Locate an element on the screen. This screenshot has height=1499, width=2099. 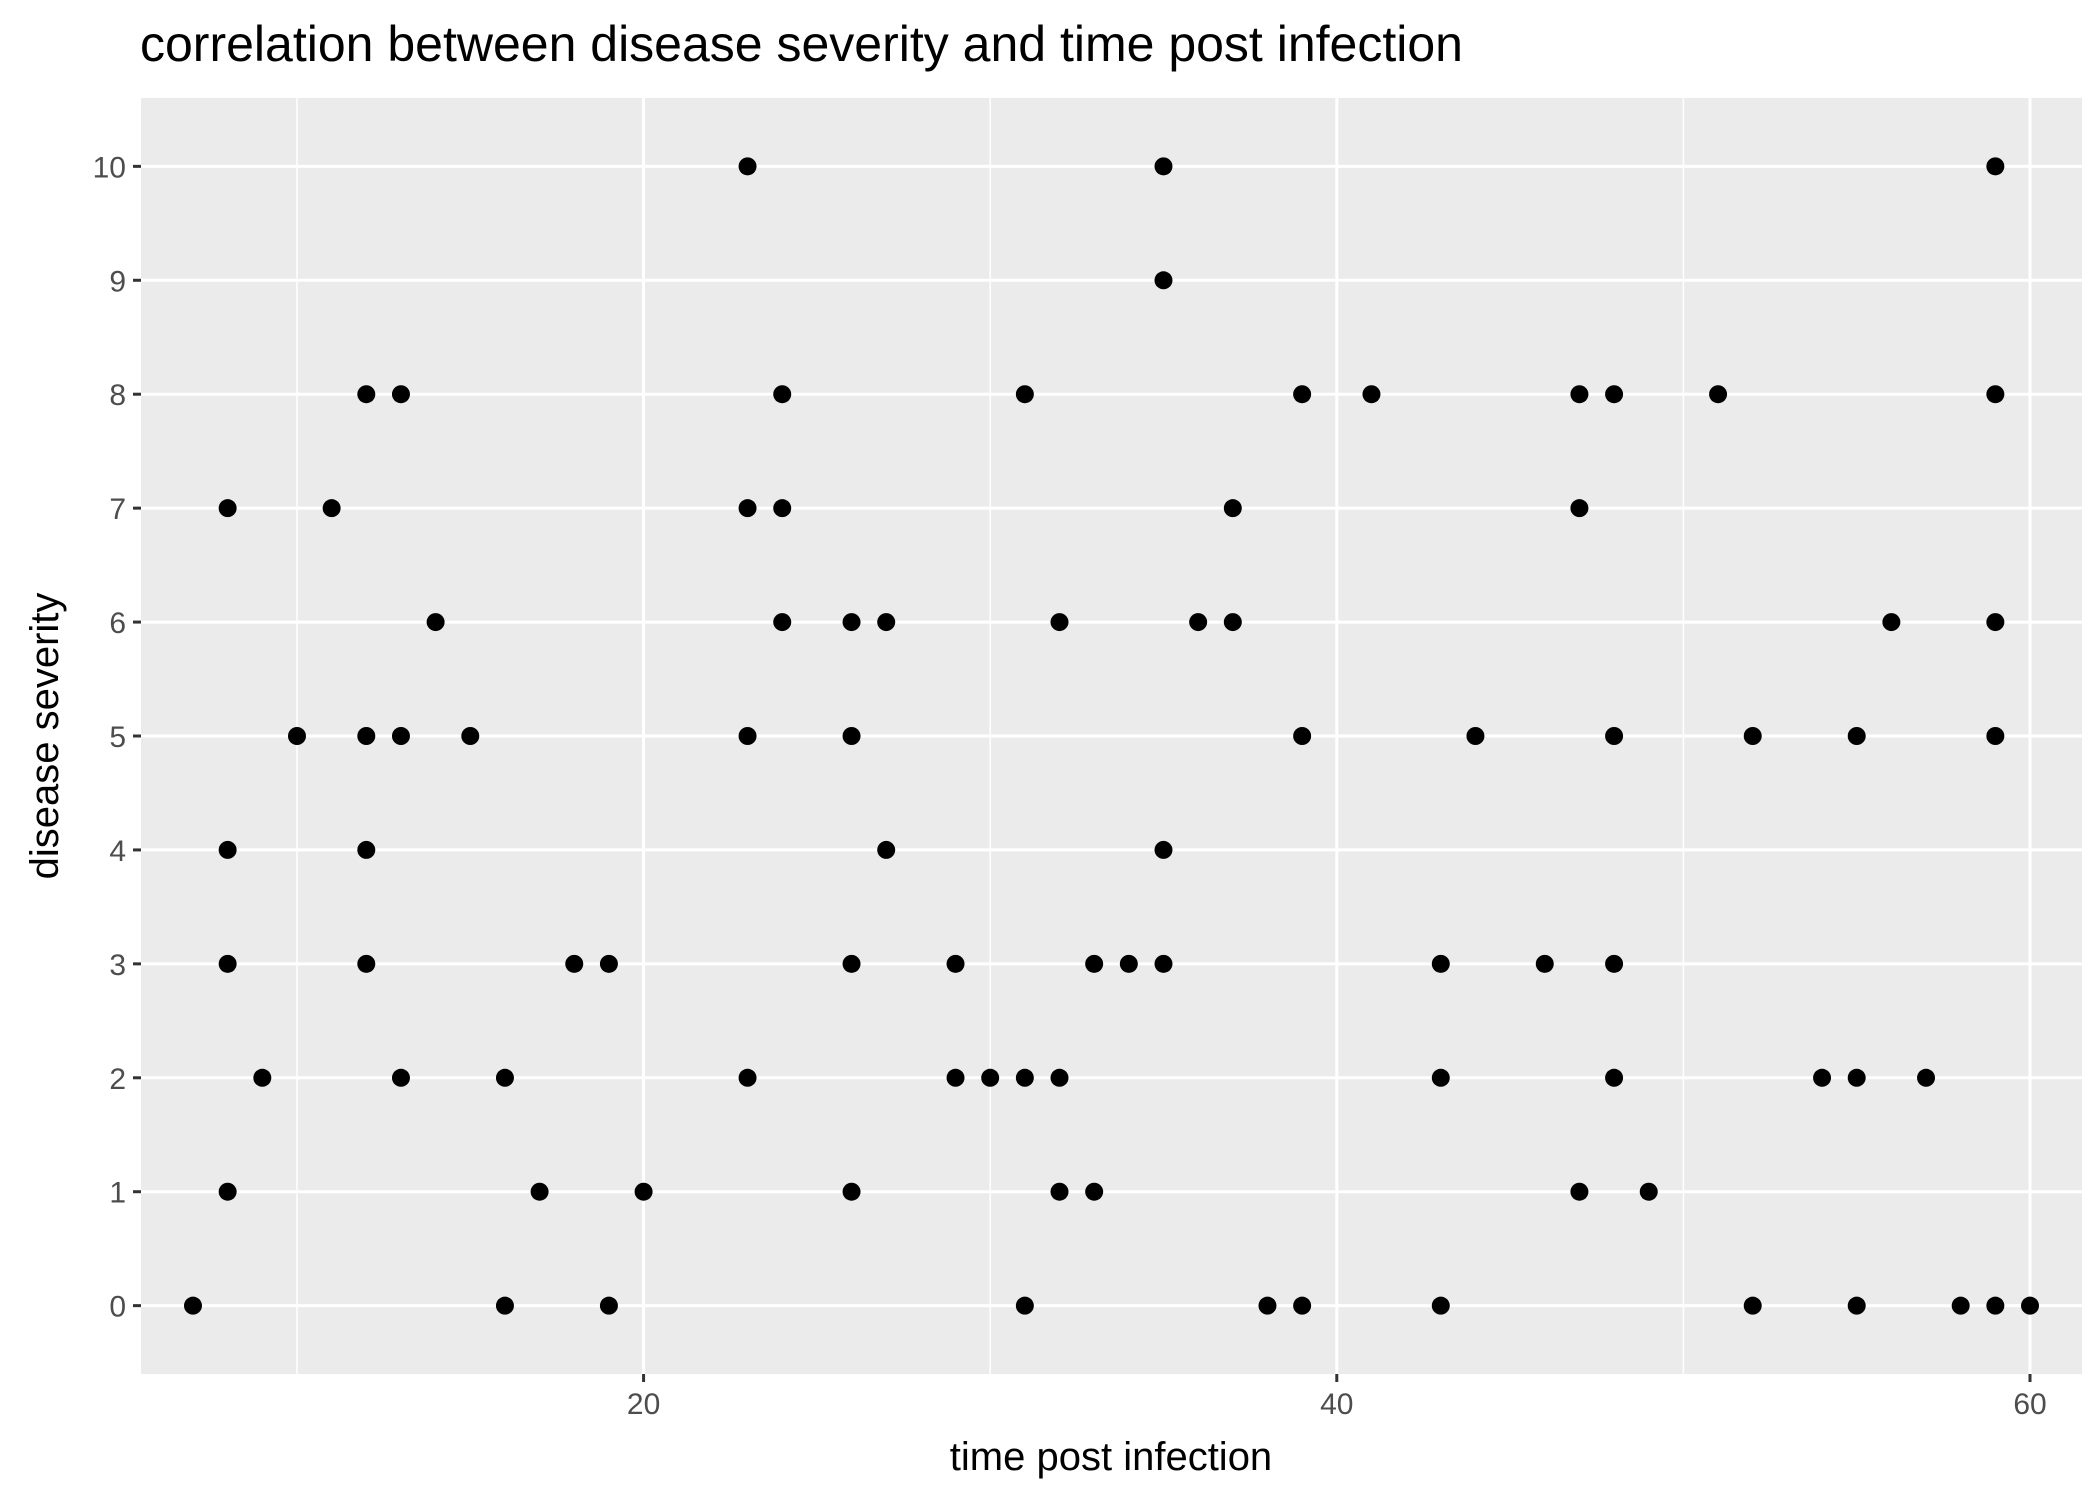
y-tick-label: 6 is located at coordinates (117, 623).